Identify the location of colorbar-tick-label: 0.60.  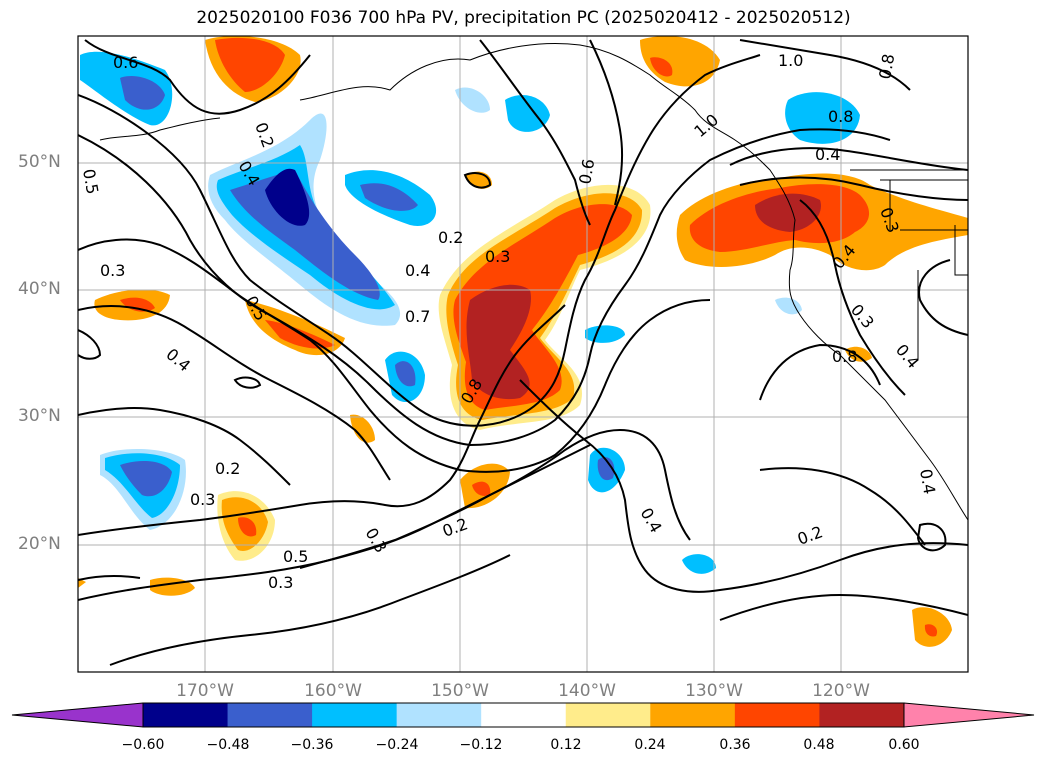
(904, 745).